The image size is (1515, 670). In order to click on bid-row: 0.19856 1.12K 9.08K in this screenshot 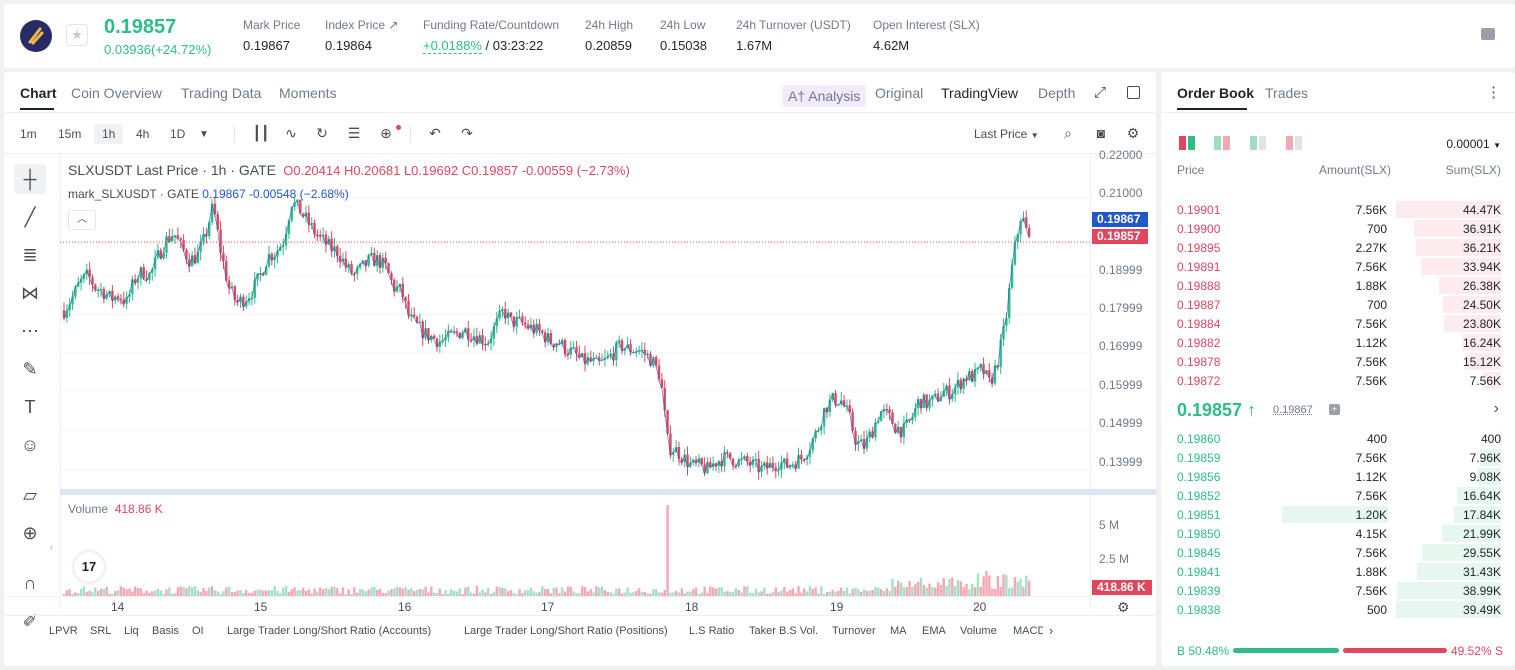, I will do `click(1338, 476)`.